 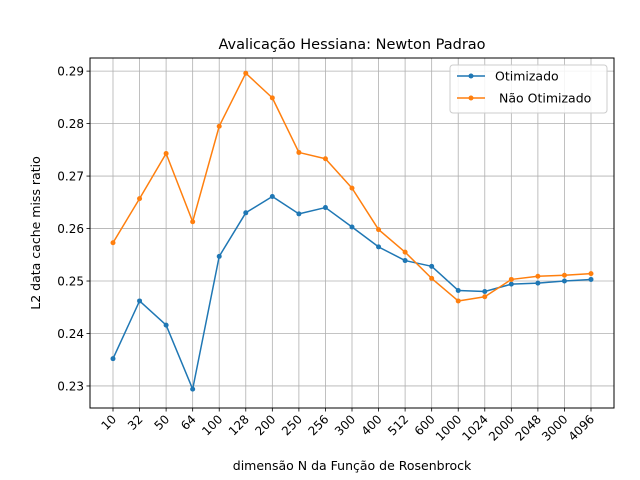 I want to click on legend-marker-otimizado, so click(x=471, y=76).